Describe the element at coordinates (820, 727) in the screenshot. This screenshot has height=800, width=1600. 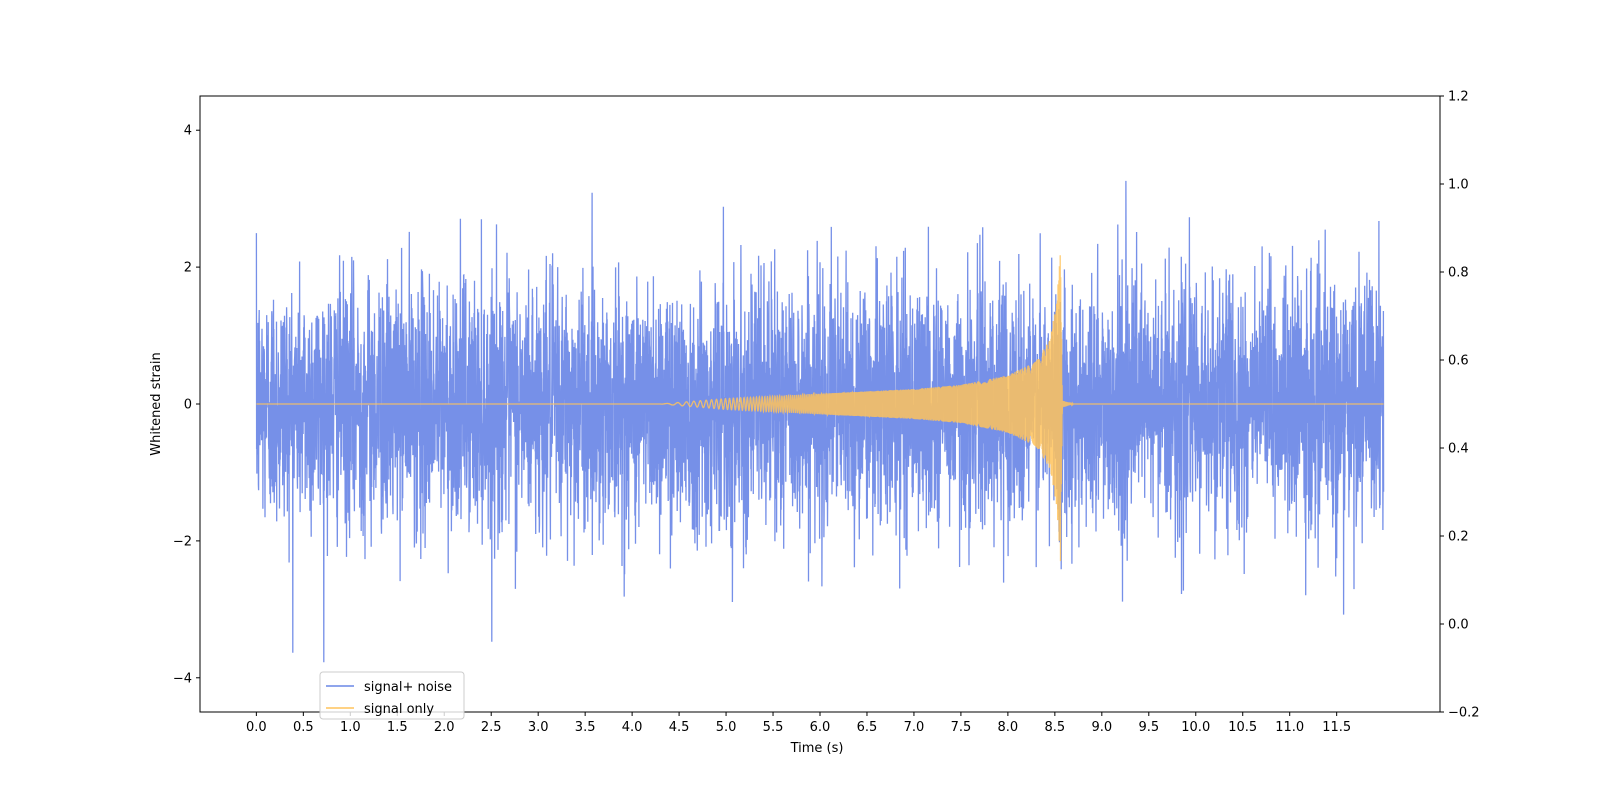
I see `x-tick-label: 6.0` at that location.